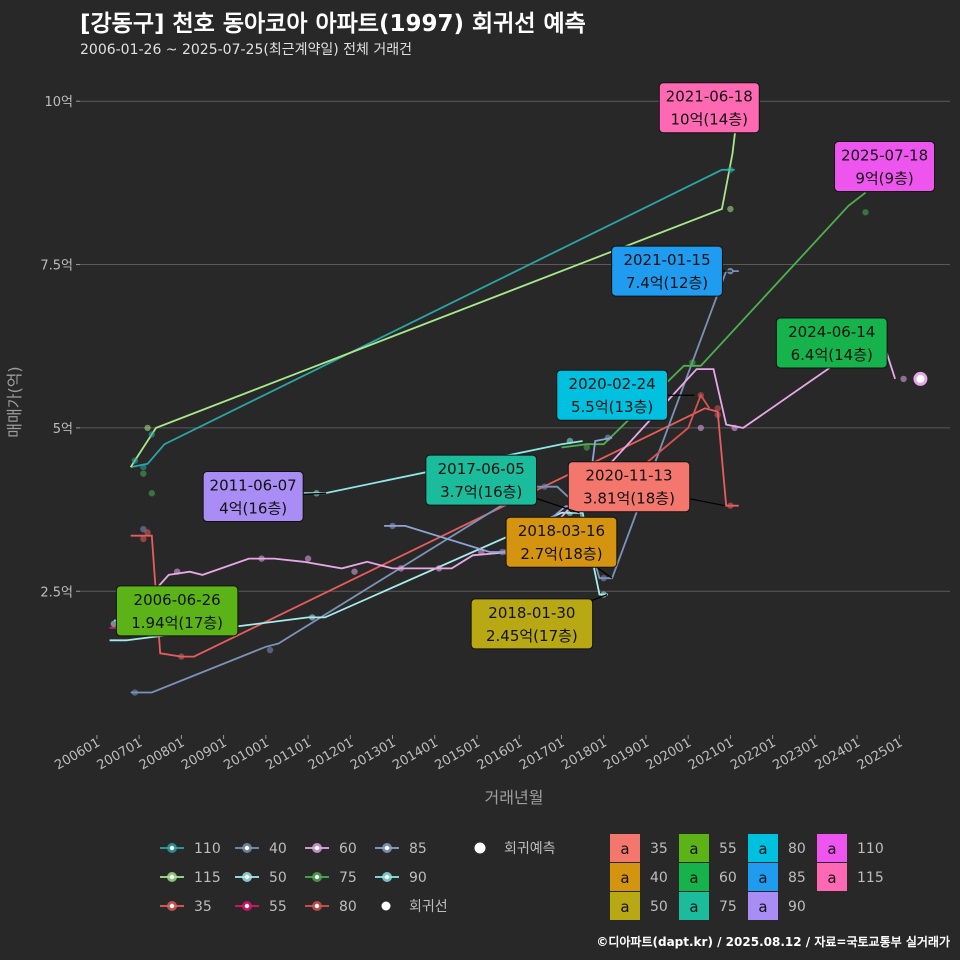  Describe the element at coordinates (584, 754) in the screenshot. I see `x-tick-label: 201801` at that location.